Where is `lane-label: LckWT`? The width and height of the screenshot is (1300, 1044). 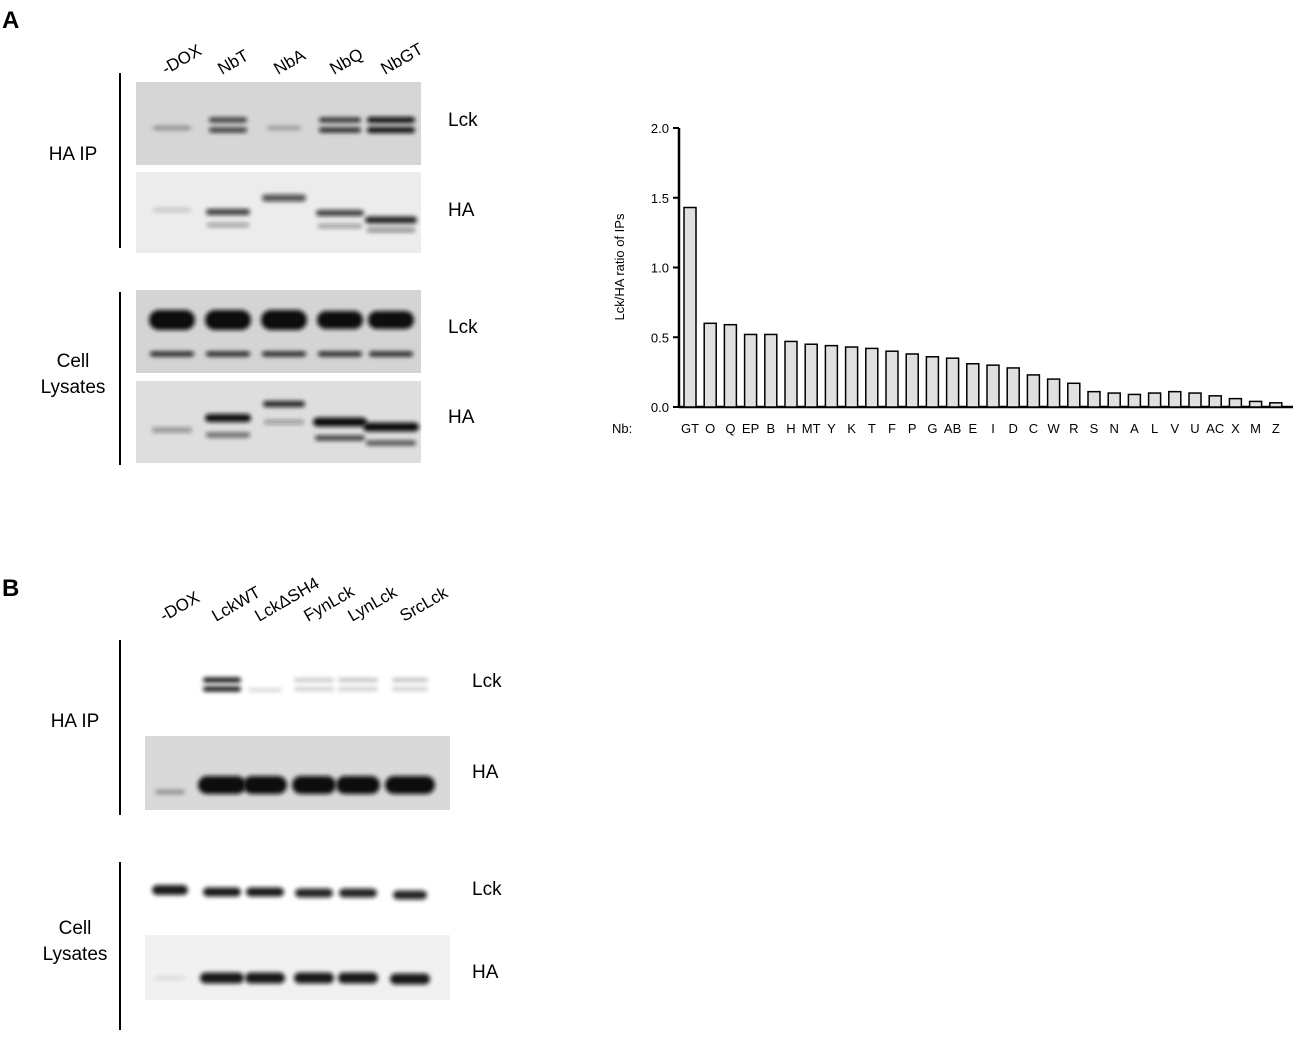 lane-label: LckWT is located at coordinates (236, 604).